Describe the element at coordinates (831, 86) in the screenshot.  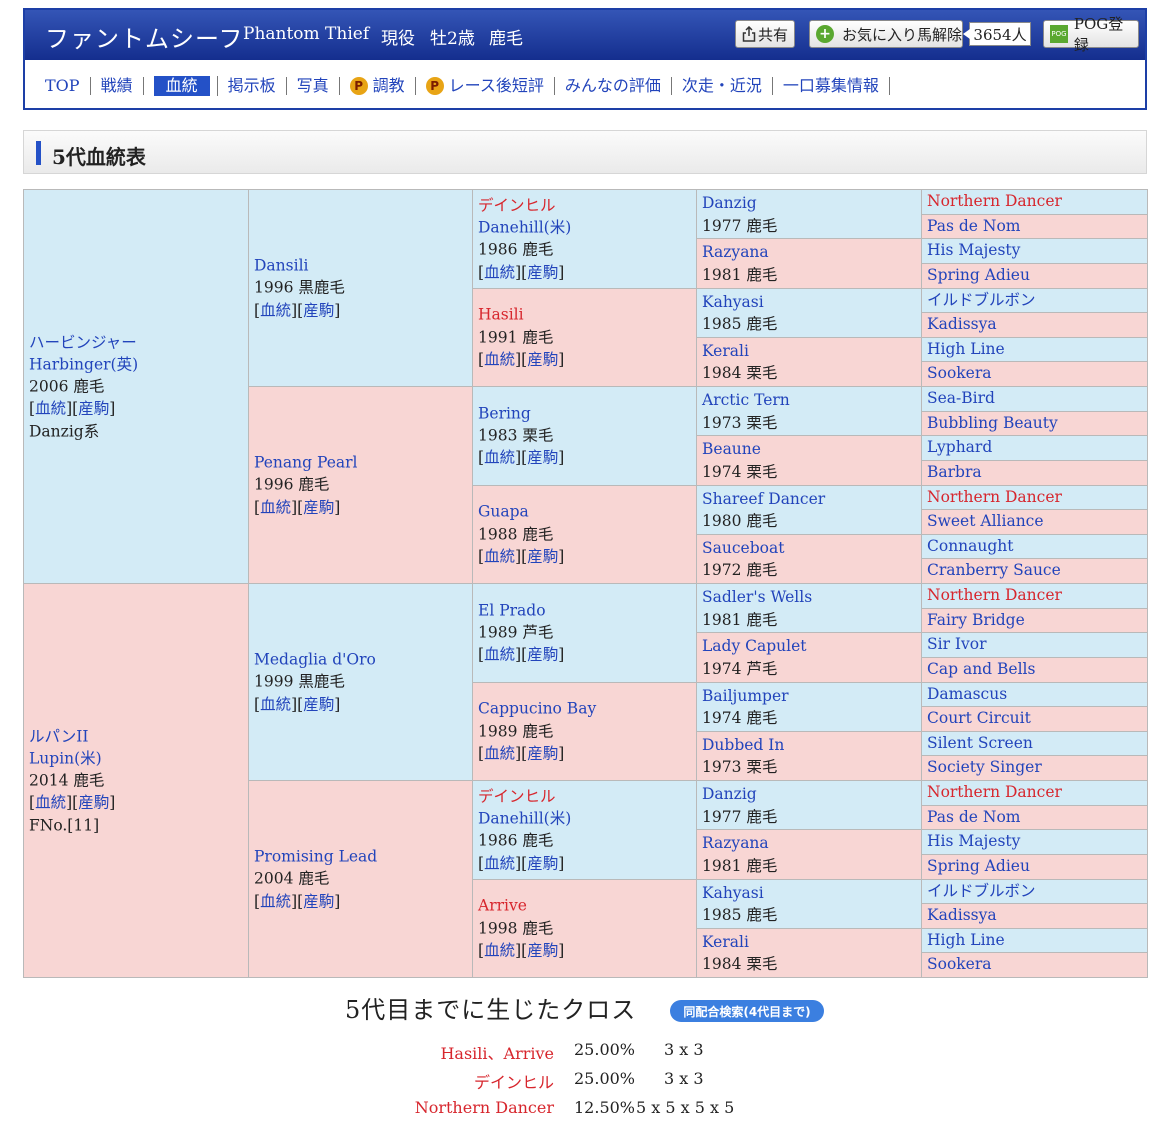
I see `nav-item-9: 一口募集情報` at that location.